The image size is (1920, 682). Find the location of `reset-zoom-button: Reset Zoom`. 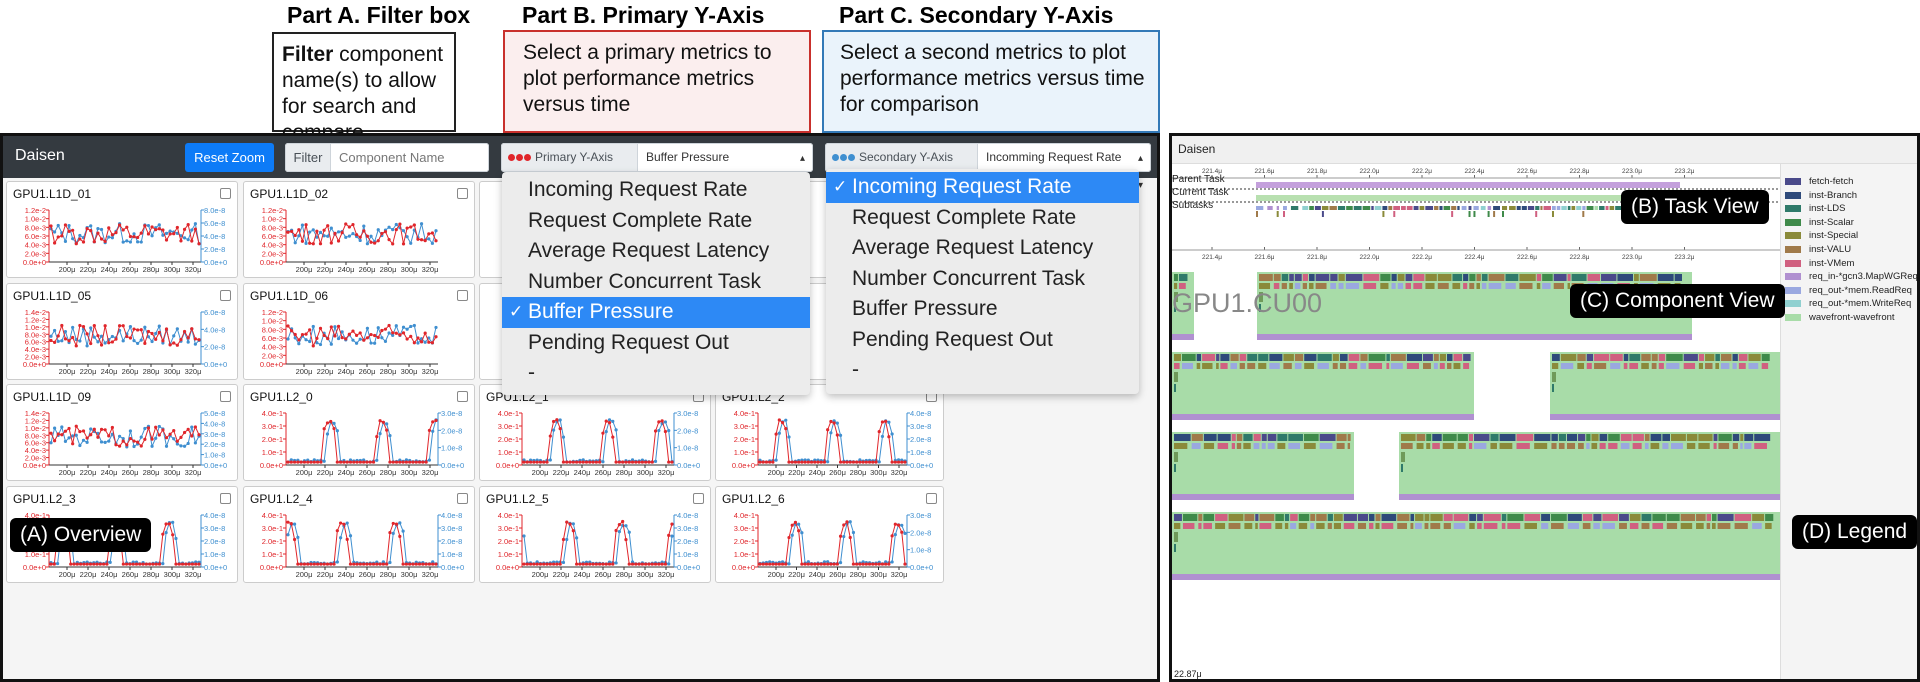

reset-zoom-button: Reset Zoom is located at coordinates (229, 157).